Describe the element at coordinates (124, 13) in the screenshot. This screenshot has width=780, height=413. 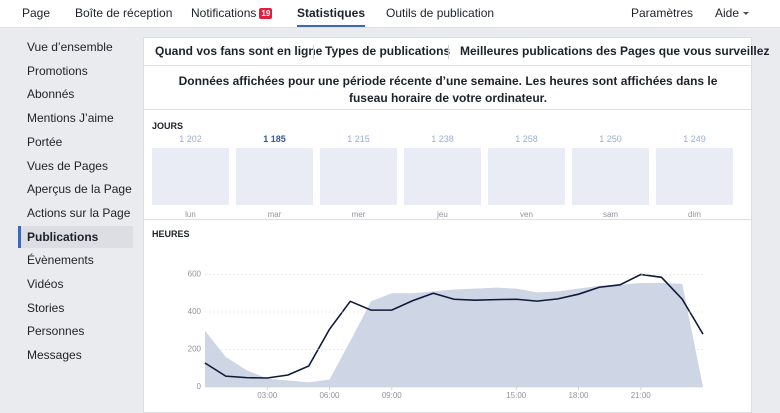
I see `nav-item: Boîte de réception` at that location.